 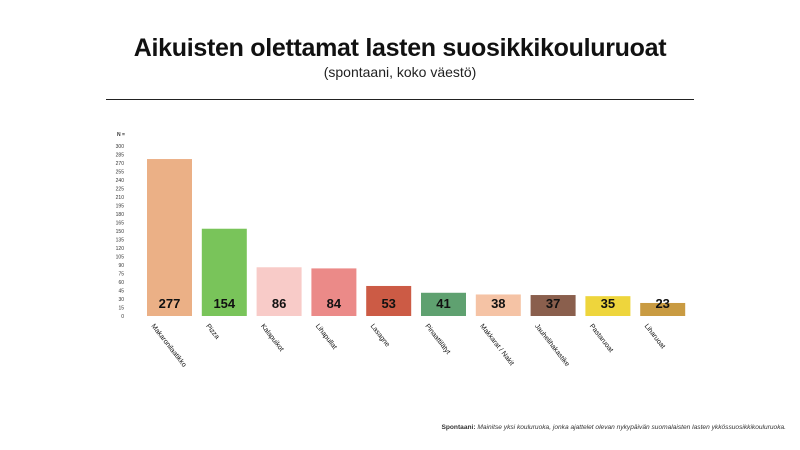 I want to click on bar-value-label: 86, so click(x=279, y=303).